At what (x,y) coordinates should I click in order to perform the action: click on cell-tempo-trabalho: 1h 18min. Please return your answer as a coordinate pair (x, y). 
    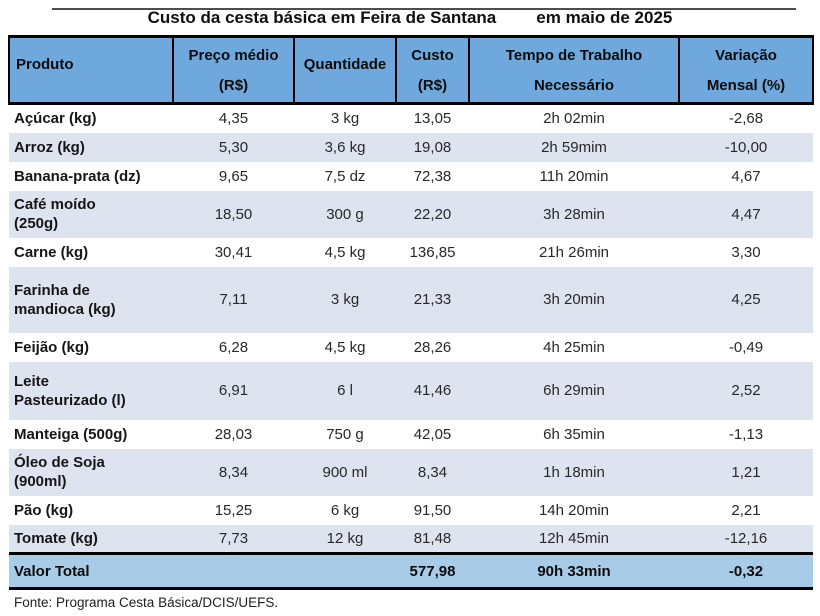
    Looking at the image, I should click on (574, 472).